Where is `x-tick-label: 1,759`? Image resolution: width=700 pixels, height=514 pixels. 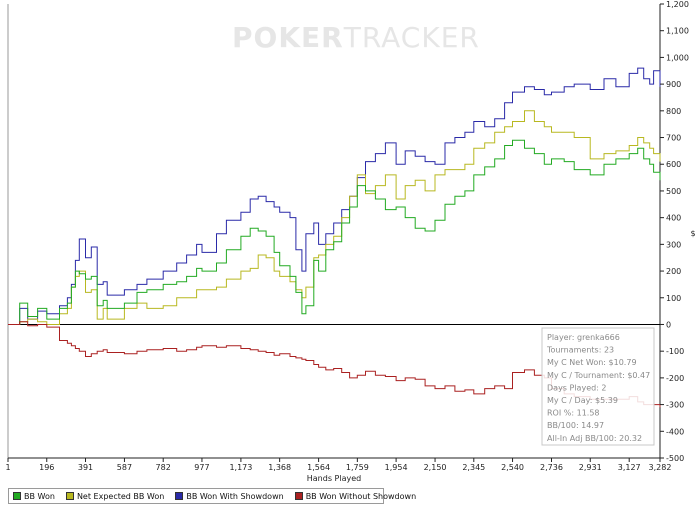 x-tick-label: 1,759 is located at coordinates (357, 467).